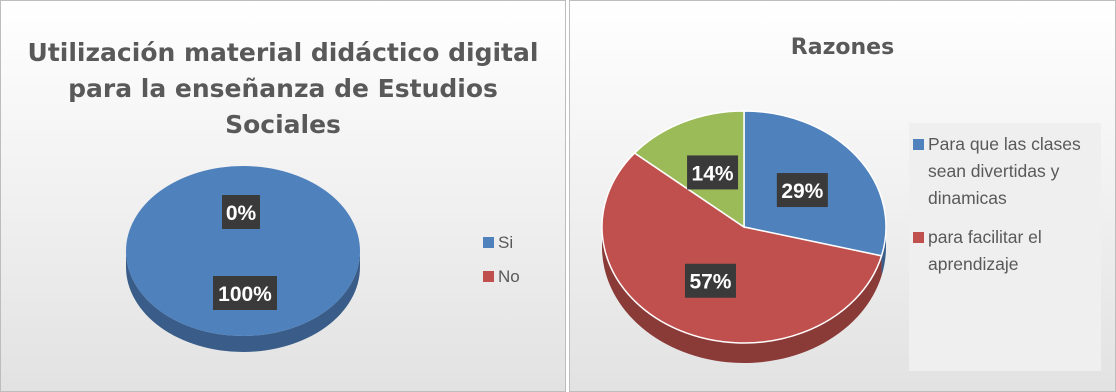 This screenshot has width=1116, height=392. I want to click on chart-title: Razones, so click(842, 47).